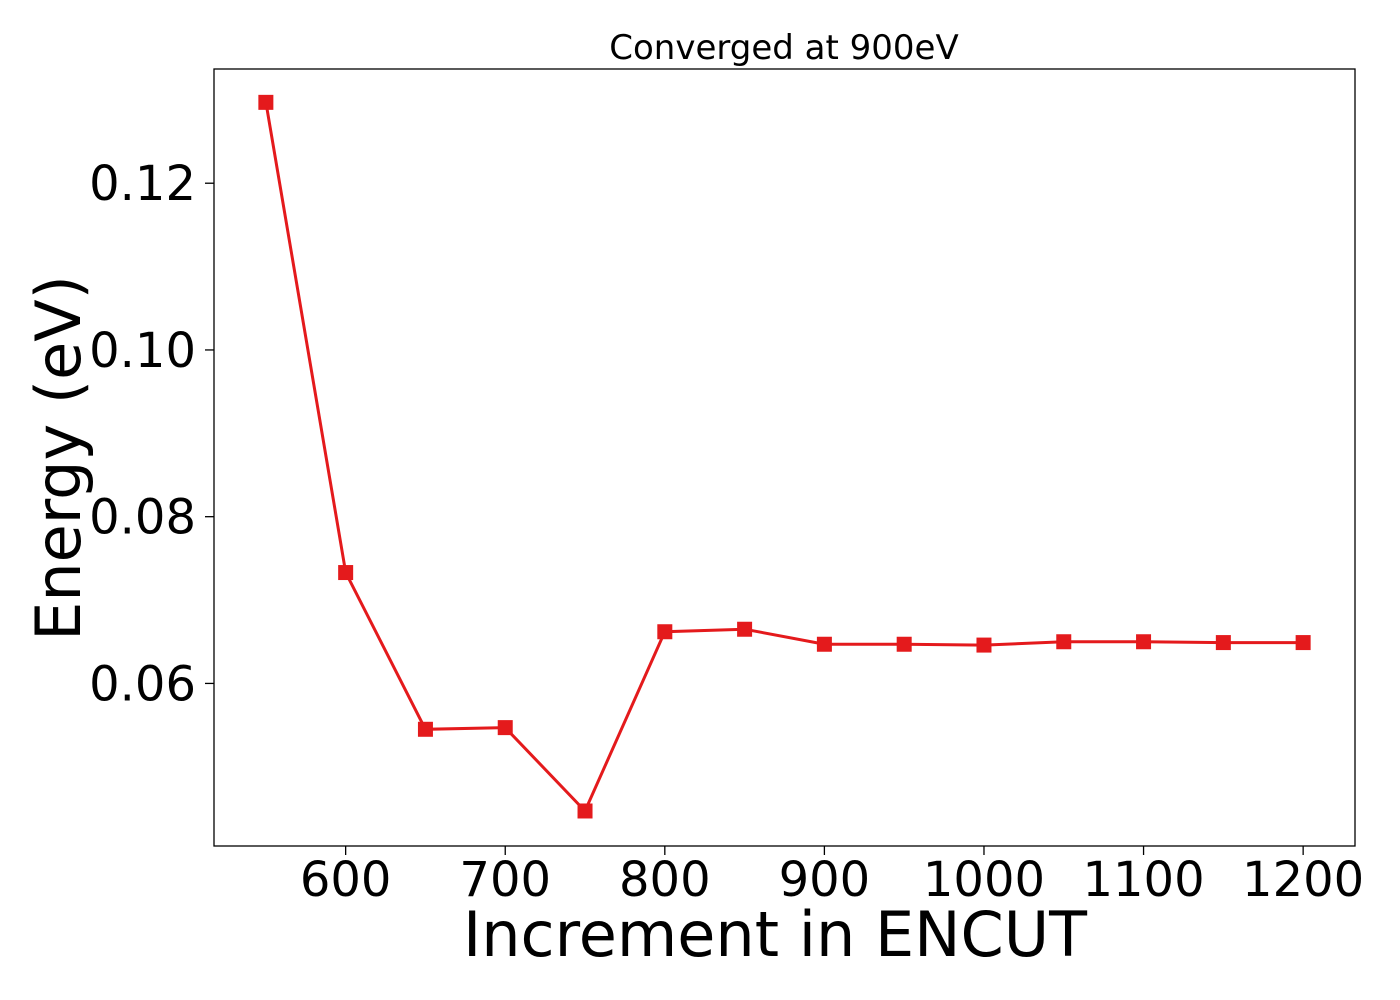 This screenshot has height=1000, width=1400. I want to click on y-axis-label: Energy (eV), so click(58, 458).